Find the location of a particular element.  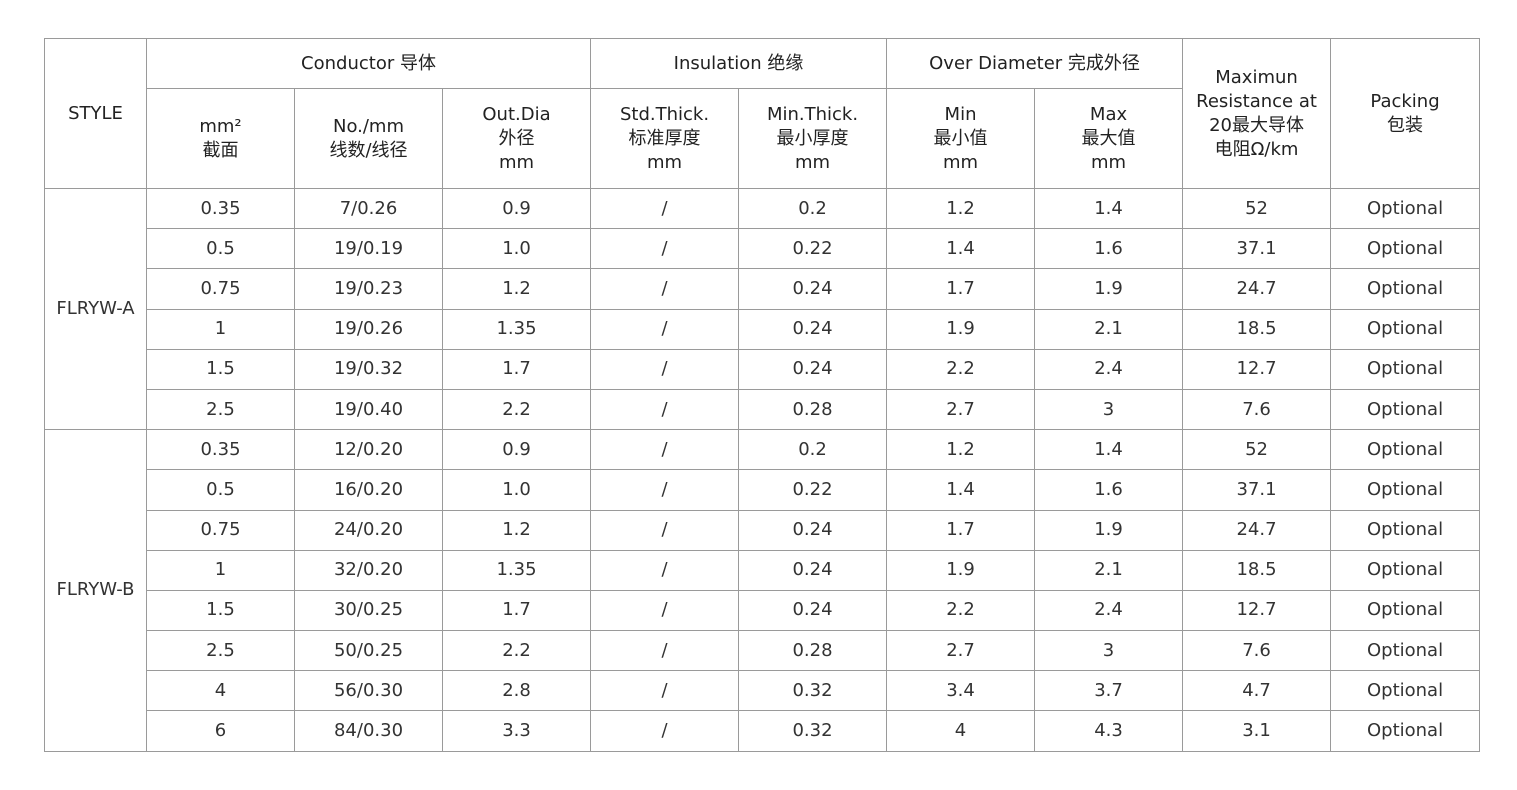

table-row: 1 19/0.26 1.35/0.24 1.9 2.1 18.5 Optional is located at coordinates (763, 329).